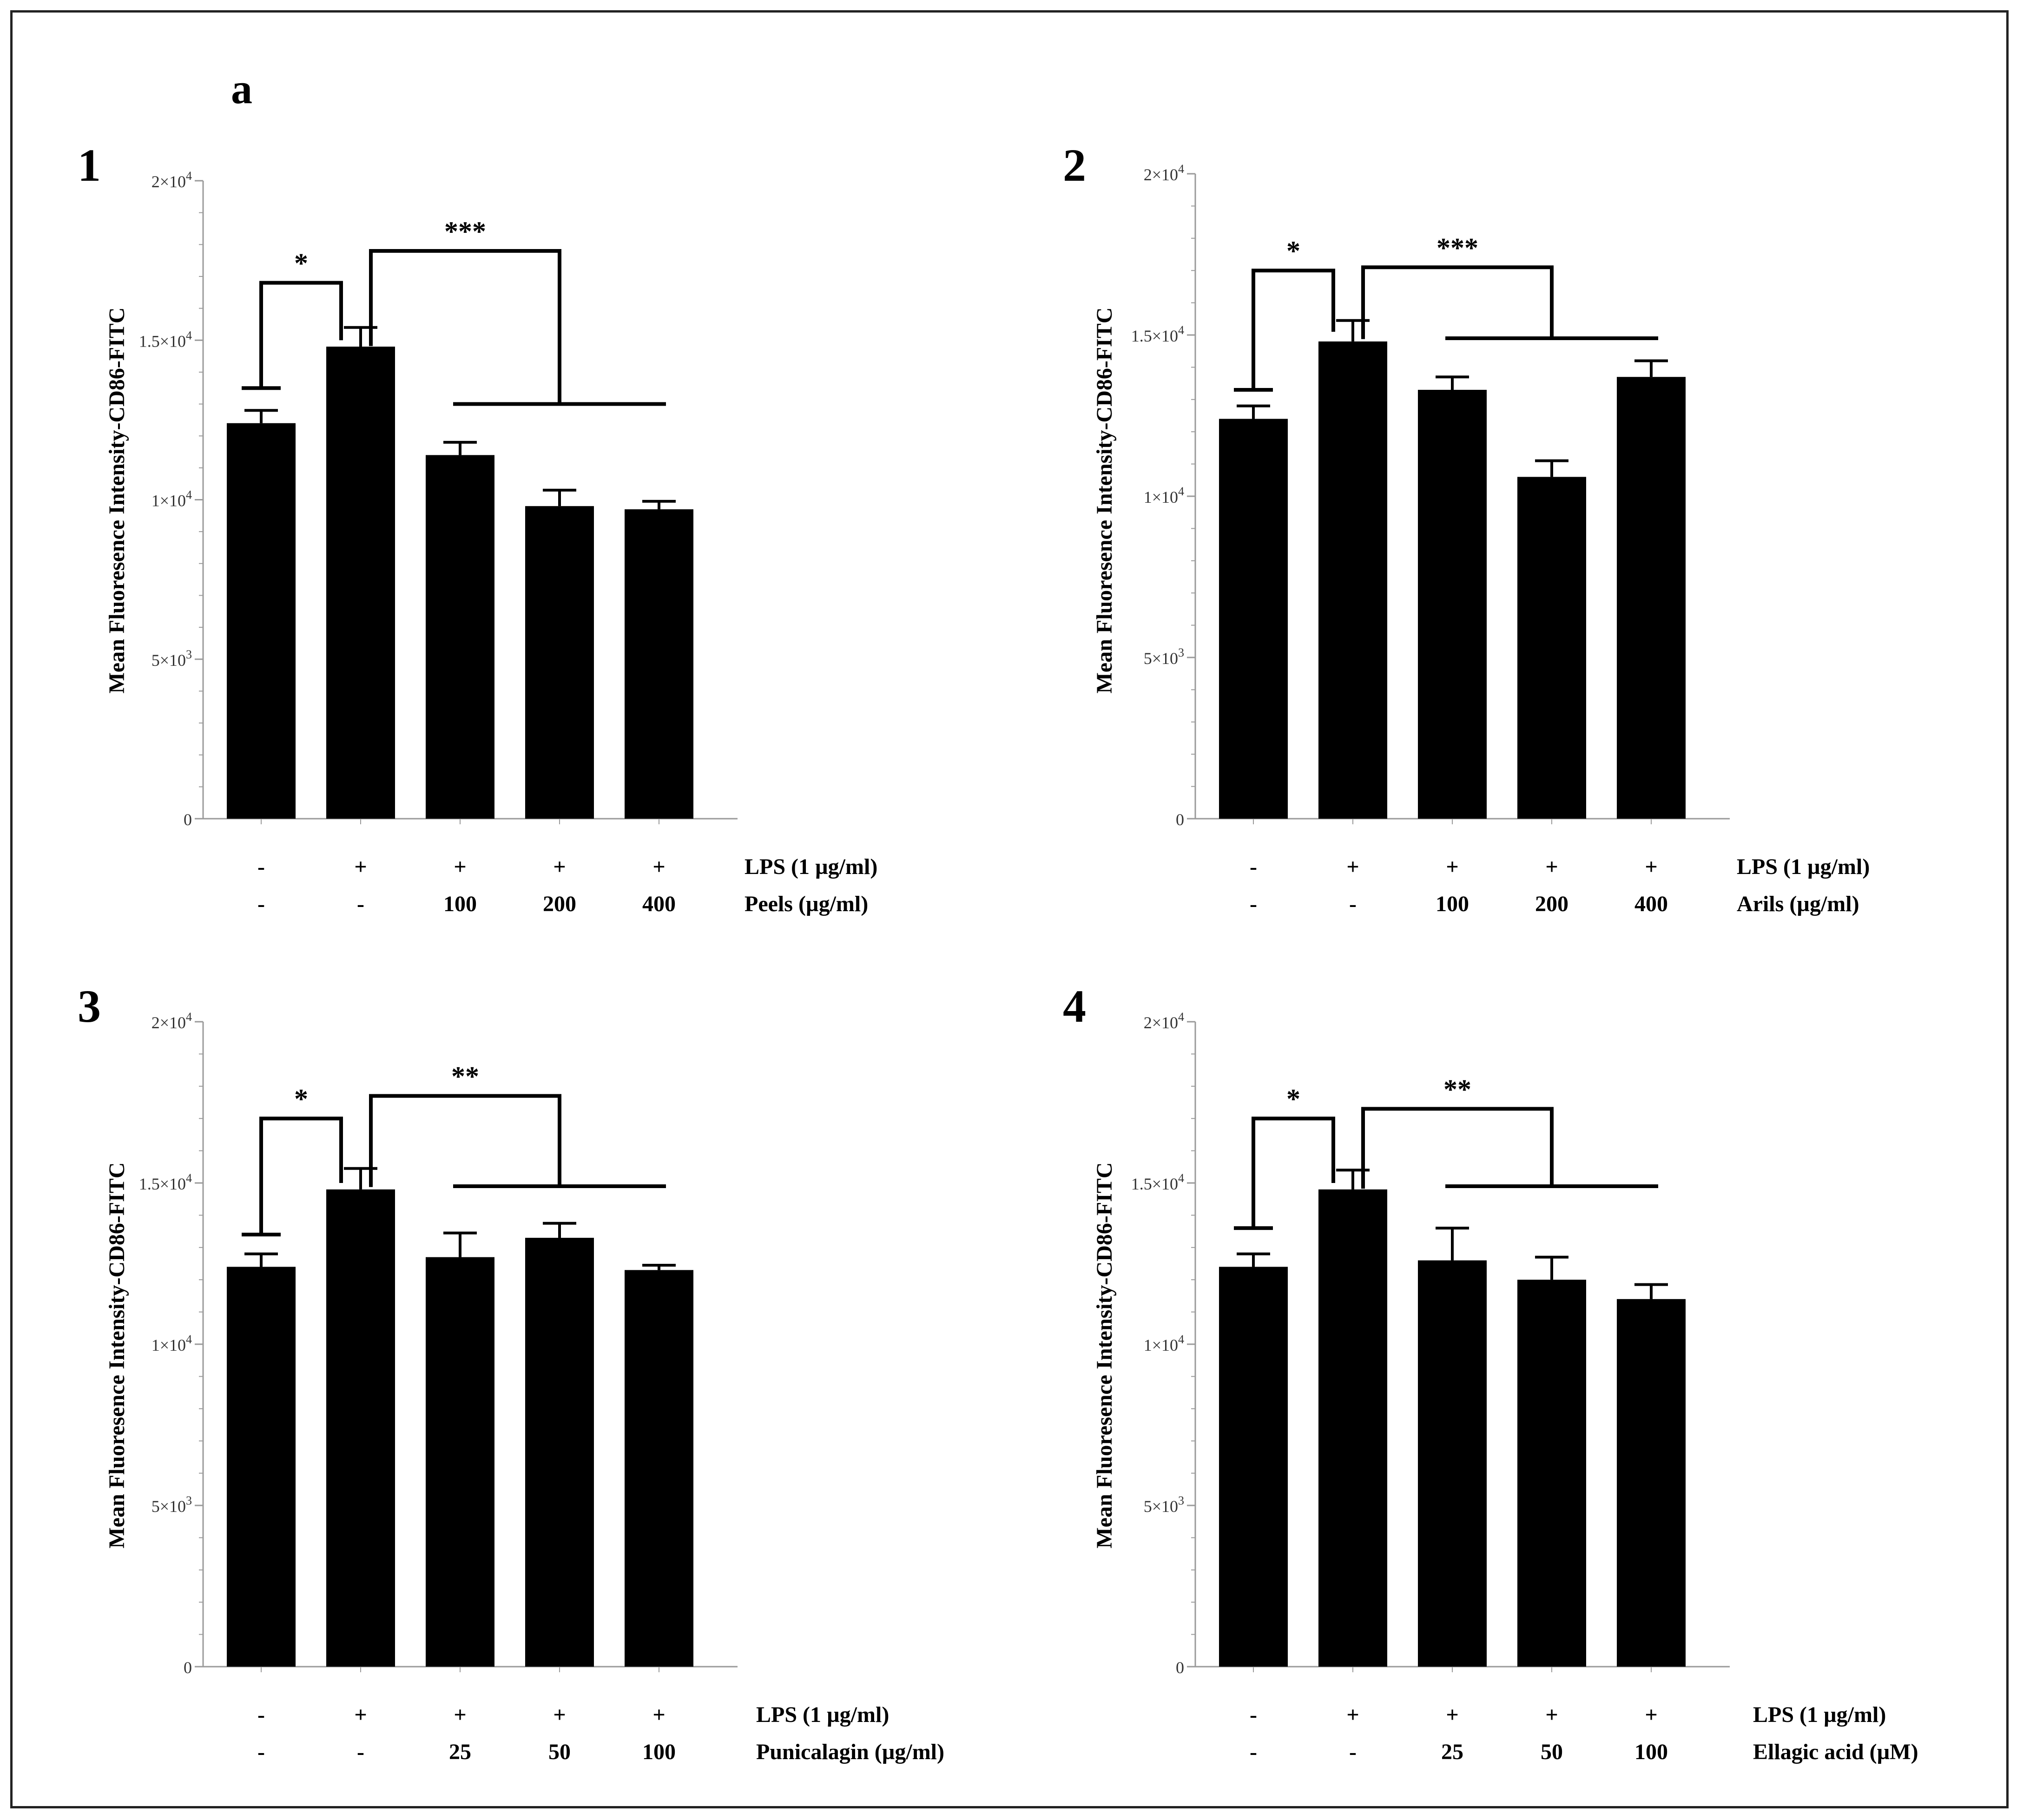 The image size is (2023, 1820). What do you see at coordinates (559, 904) in the screenshot?
I see `treatment-row-mark: 200` at bounding box center [559, 904].